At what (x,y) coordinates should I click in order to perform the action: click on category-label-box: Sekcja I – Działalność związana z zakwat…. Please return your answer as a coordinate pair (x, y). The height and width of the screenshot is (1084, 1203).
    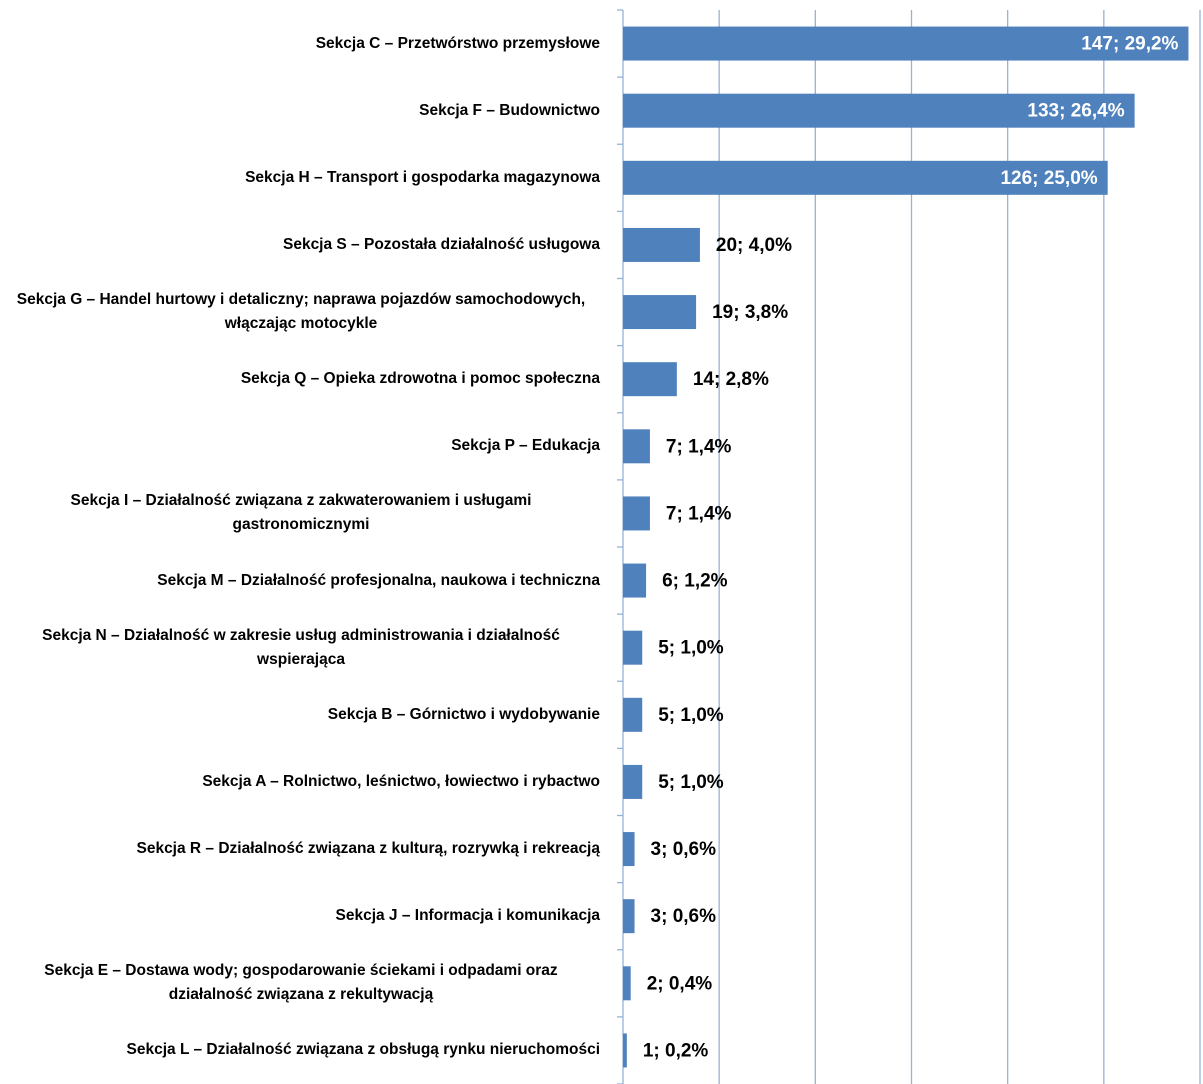
    Looking at the image, I should click on (301, 513).